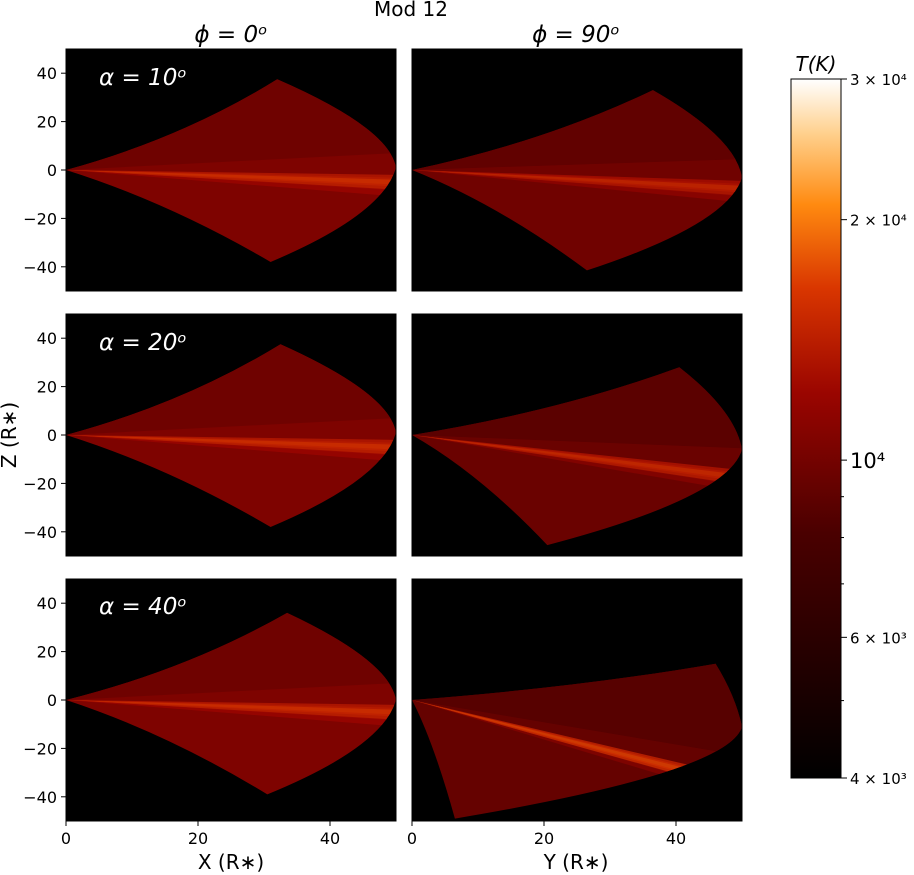 This screenshot has width=914, height=875. I want to click on colorbar-tick-label: 3 × 10⁴, so click(878, 80).